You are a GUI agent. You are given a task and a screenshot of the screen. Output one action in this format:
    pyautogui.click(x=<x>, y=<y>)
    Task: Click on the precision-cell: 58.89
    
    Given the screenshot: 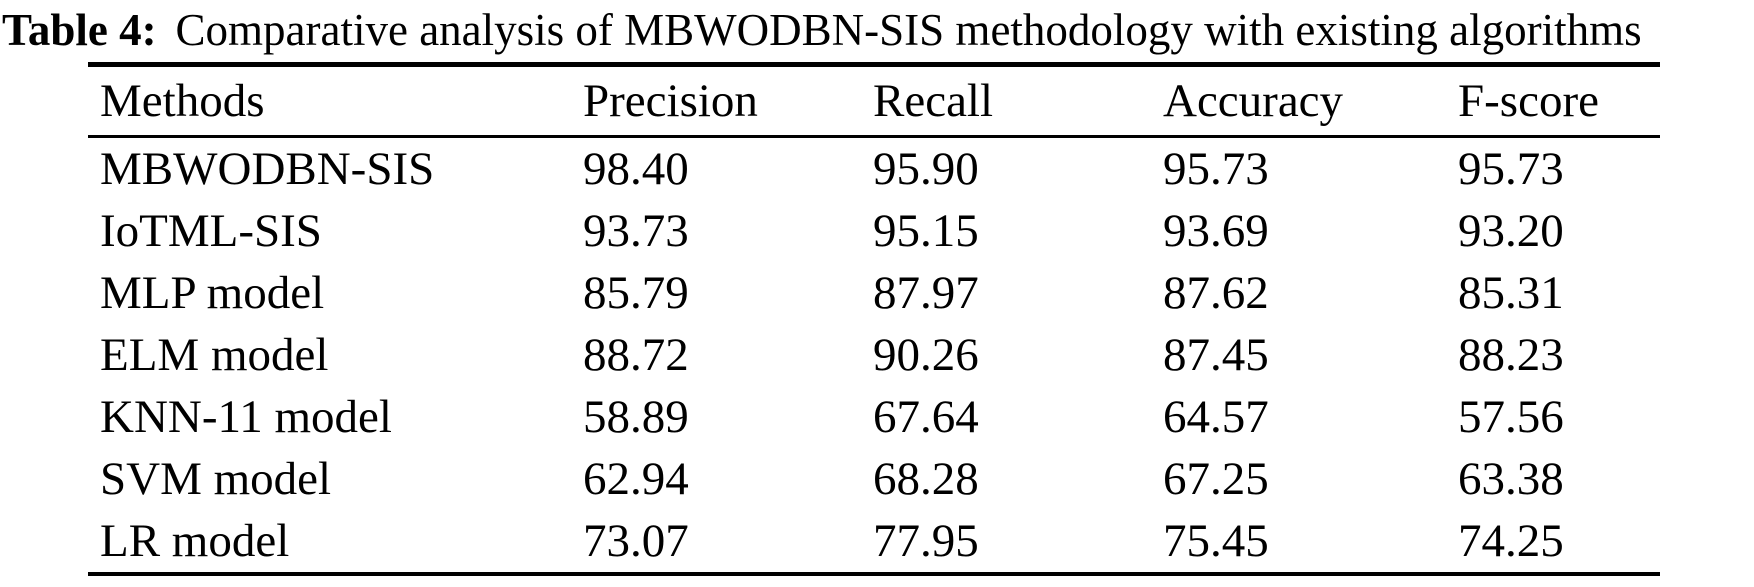 What is the action you would take?
    pyautogui.click(x=636, y=417)
    